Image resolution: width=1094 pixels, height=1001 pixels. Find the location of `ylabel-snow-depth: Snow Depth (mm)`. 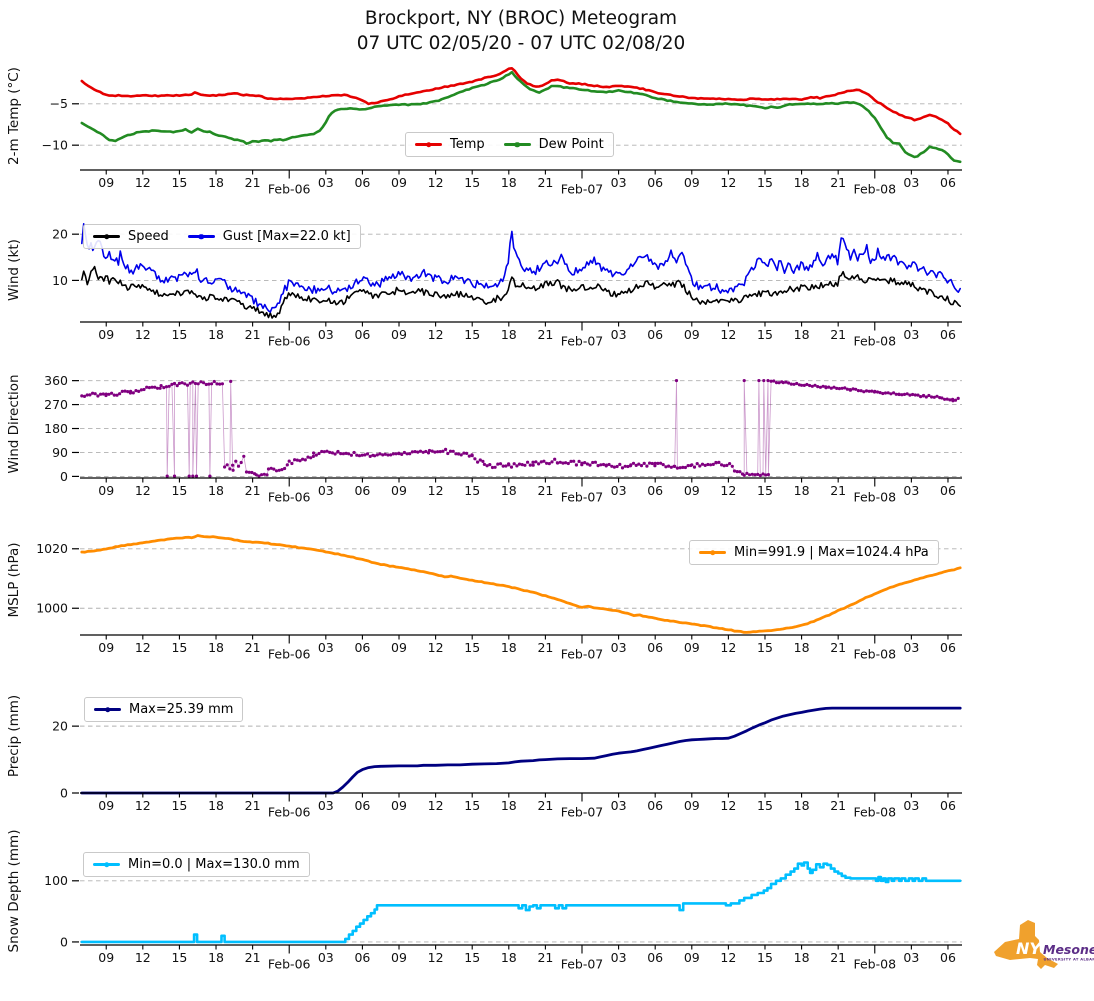

ylabel-snow-depth: Snow Depth (mm) is located at coordinates (14, 891).